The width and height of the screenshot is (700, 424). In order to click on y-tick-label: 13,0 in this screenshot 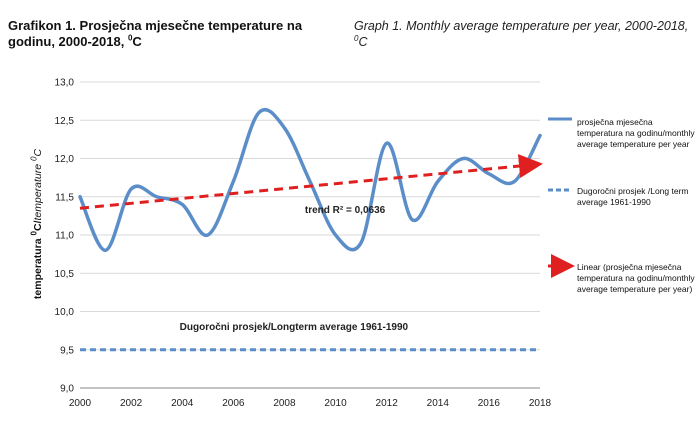, I will do `click(65, 83)`.